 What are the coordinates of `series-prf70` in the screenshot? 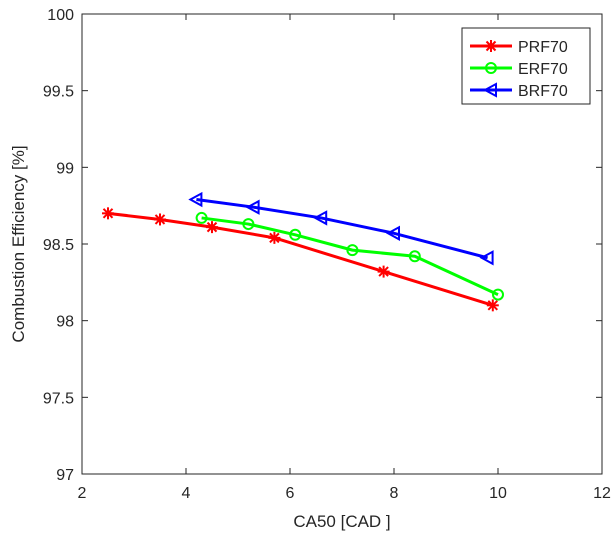 It's located at (300, 259).